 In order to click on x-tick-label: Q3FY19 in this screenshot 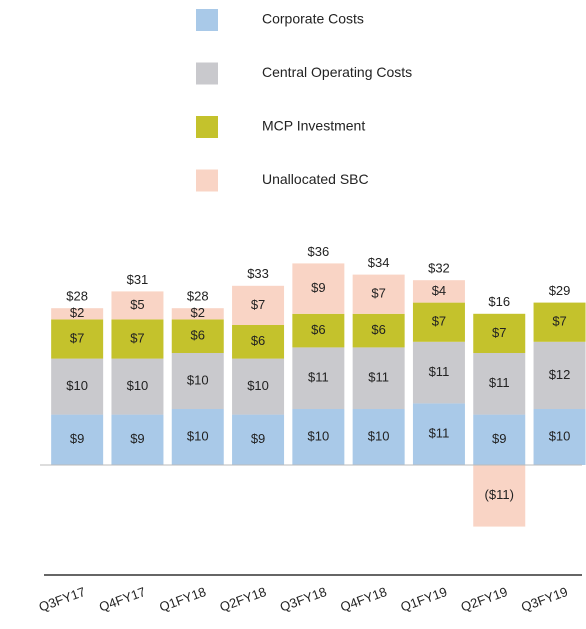, I will do `click(544, 599)`.